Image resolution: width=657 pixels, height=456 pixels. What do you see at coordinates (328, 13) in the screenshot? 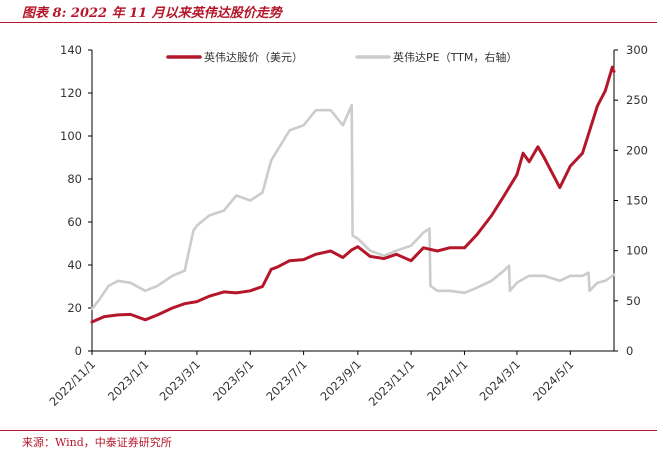
I see `figure-header: 图表 8: 2022 年 11 月以来英伟达股价走势` at bounding box center [328, 13].